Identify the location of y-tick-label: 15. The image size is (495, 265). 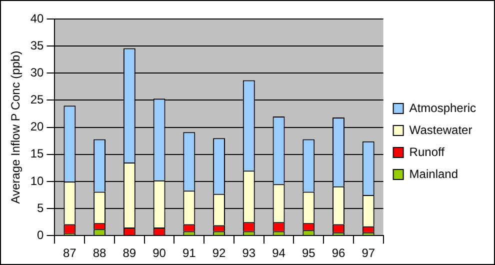
(37, 153).